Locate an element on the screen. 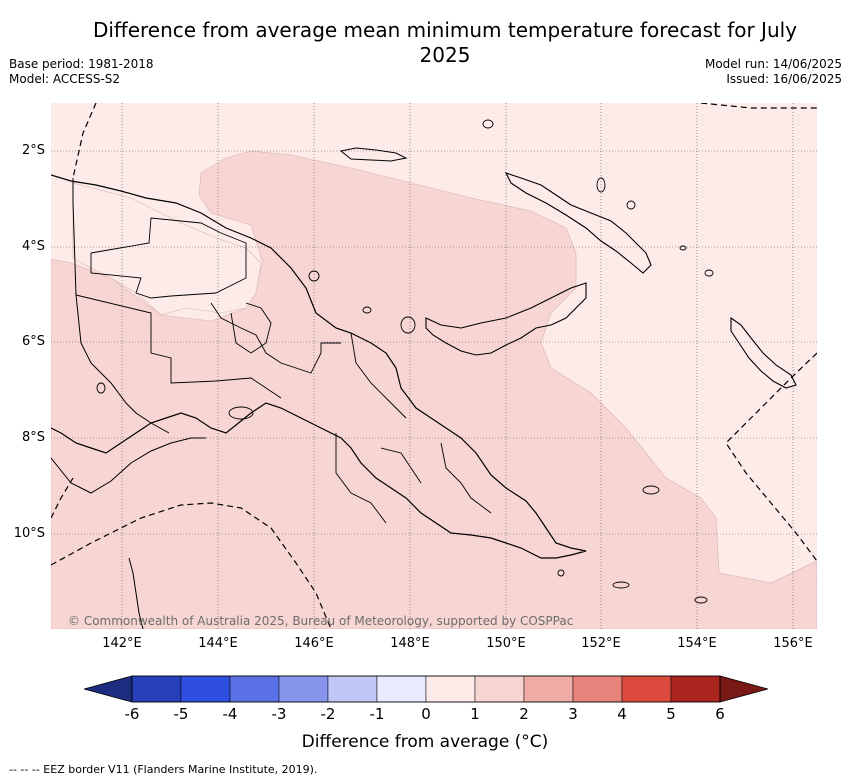 The width and height of the screenshot is (850, 781). colorbar-segments is located at coordinates (426, 689).